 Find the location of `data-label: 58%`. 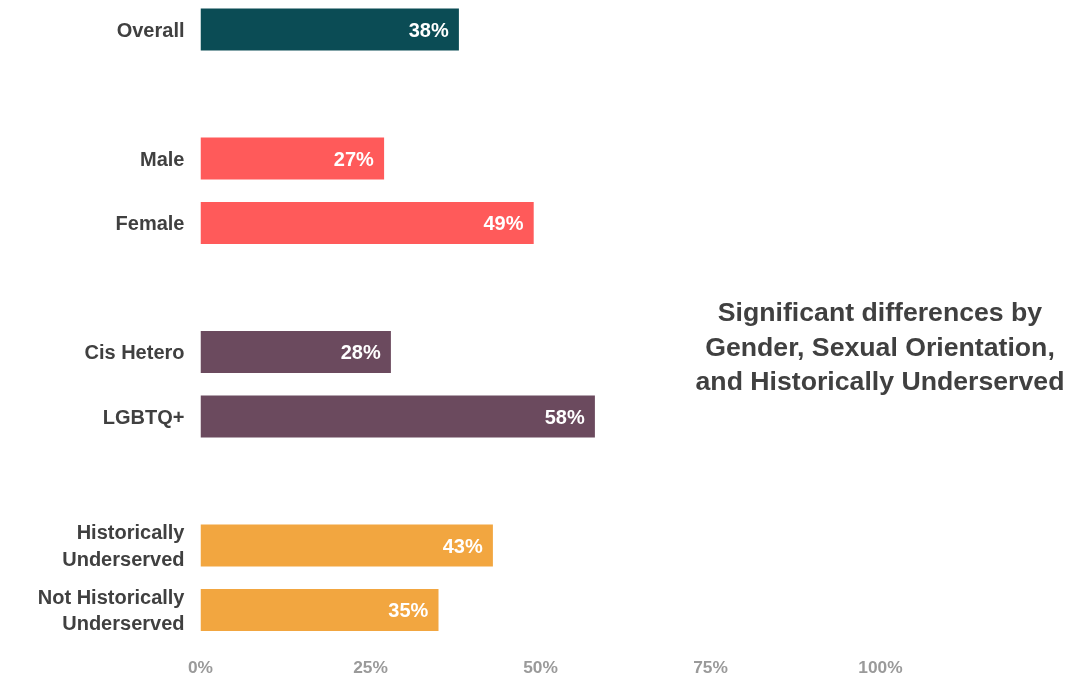

data-label: 58% is located at coordinates (564, 416).